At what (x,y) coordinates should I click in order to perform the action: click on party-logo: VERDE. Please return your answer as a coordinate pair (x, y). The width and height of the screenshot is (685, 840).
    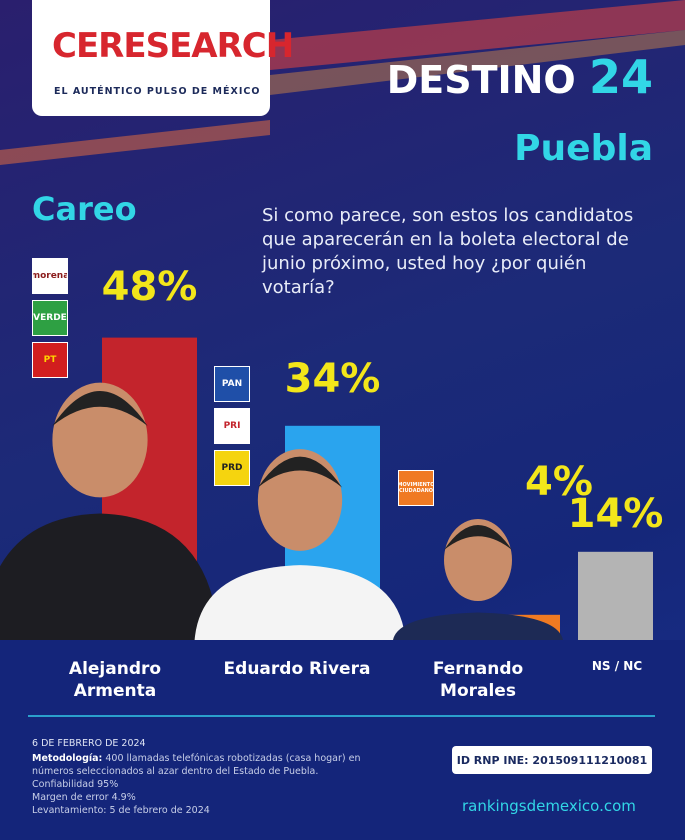
    Looking at the image, I should click on (50, 318).